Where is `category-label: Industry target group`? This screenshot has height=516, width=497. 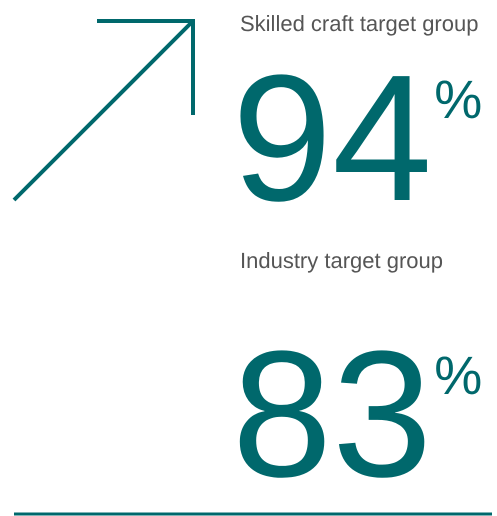
category-label: Industry target group is located at coordinates (342, 260).